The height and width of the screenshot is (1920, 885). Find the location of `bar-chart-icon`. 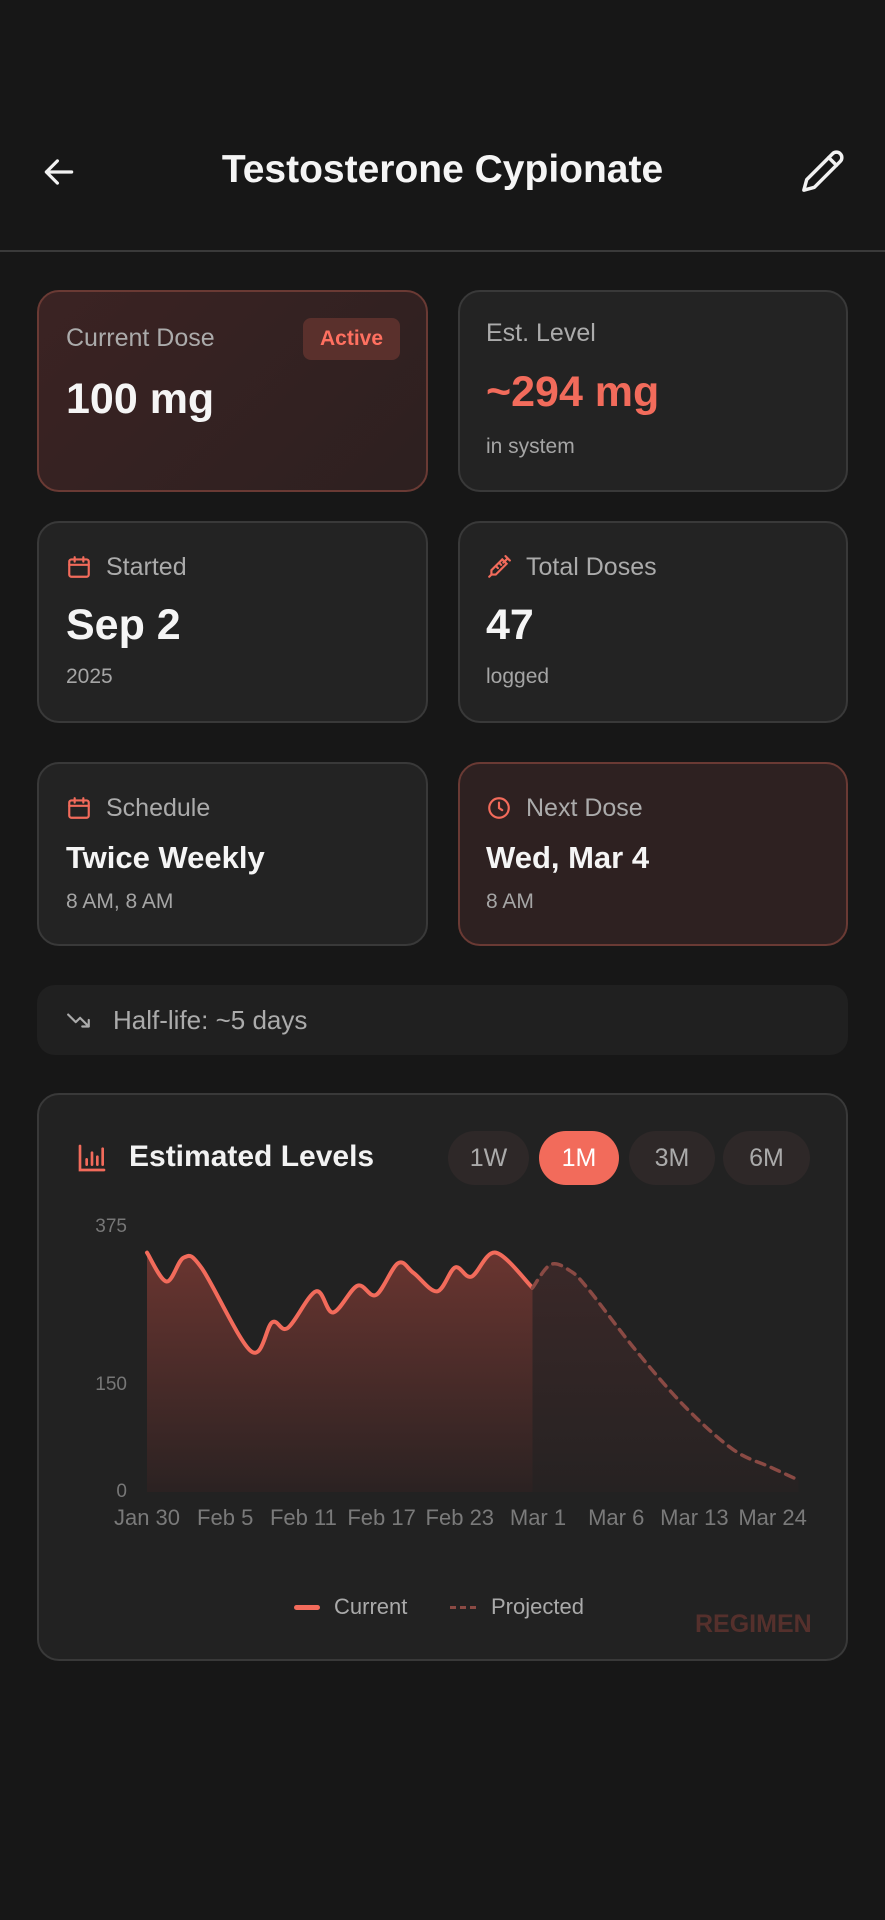

bar-chart-icon is located at coordinates (92, 1158).